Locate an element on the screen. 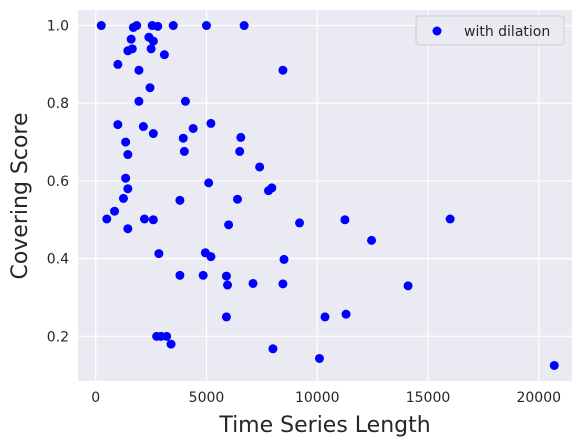 This screenshot has width=583, height=447. legend: with dilation is located at coordinates (490, 30).